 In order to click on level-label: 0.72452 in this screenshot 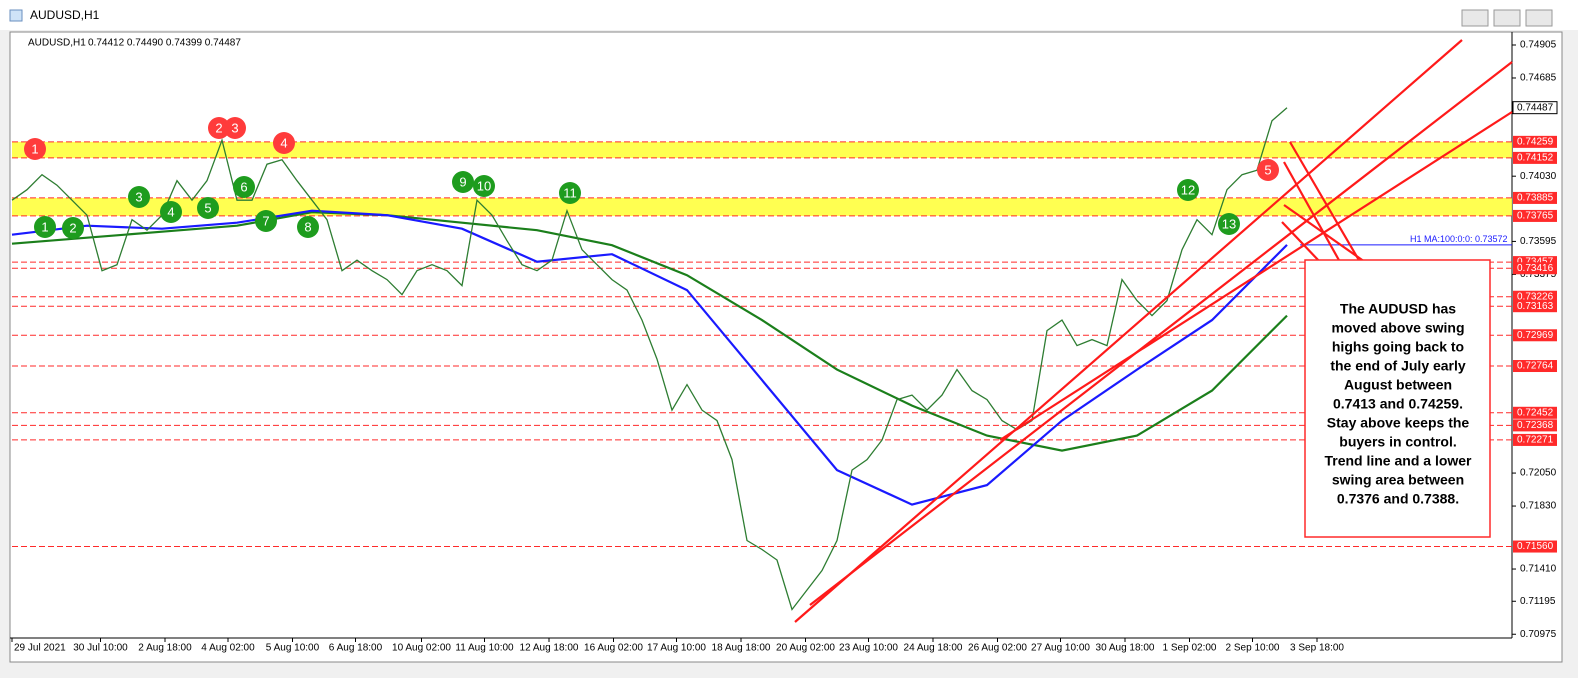, I will do `click(1535, 412)`.